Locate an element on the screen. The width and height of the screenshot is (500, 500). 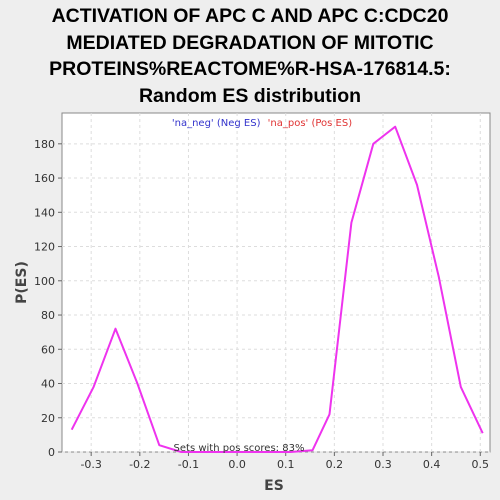
y-axis-label: P(ES) is located at coordinates (22, 282).